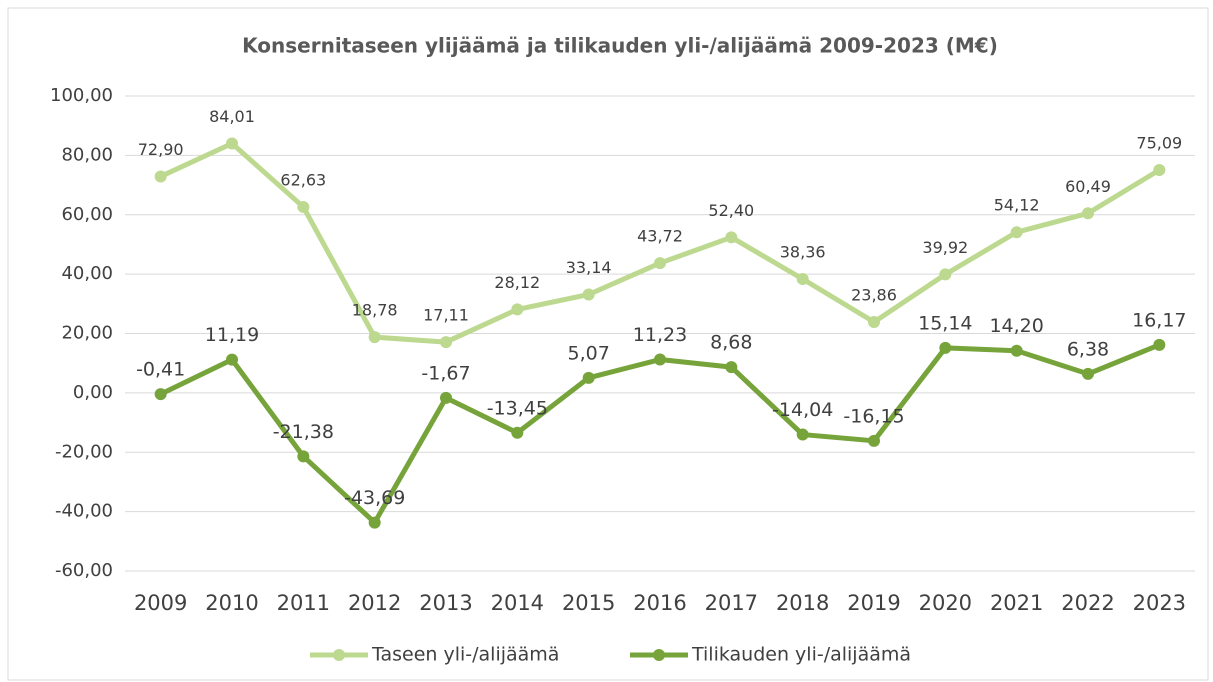 Image resolution: width=1213 pixels, height=682 pixels. What do you see at coordinates (87, 214) in the screenshot?
I see `y-tick-label: 60,00` at bounding box center [87, 214].